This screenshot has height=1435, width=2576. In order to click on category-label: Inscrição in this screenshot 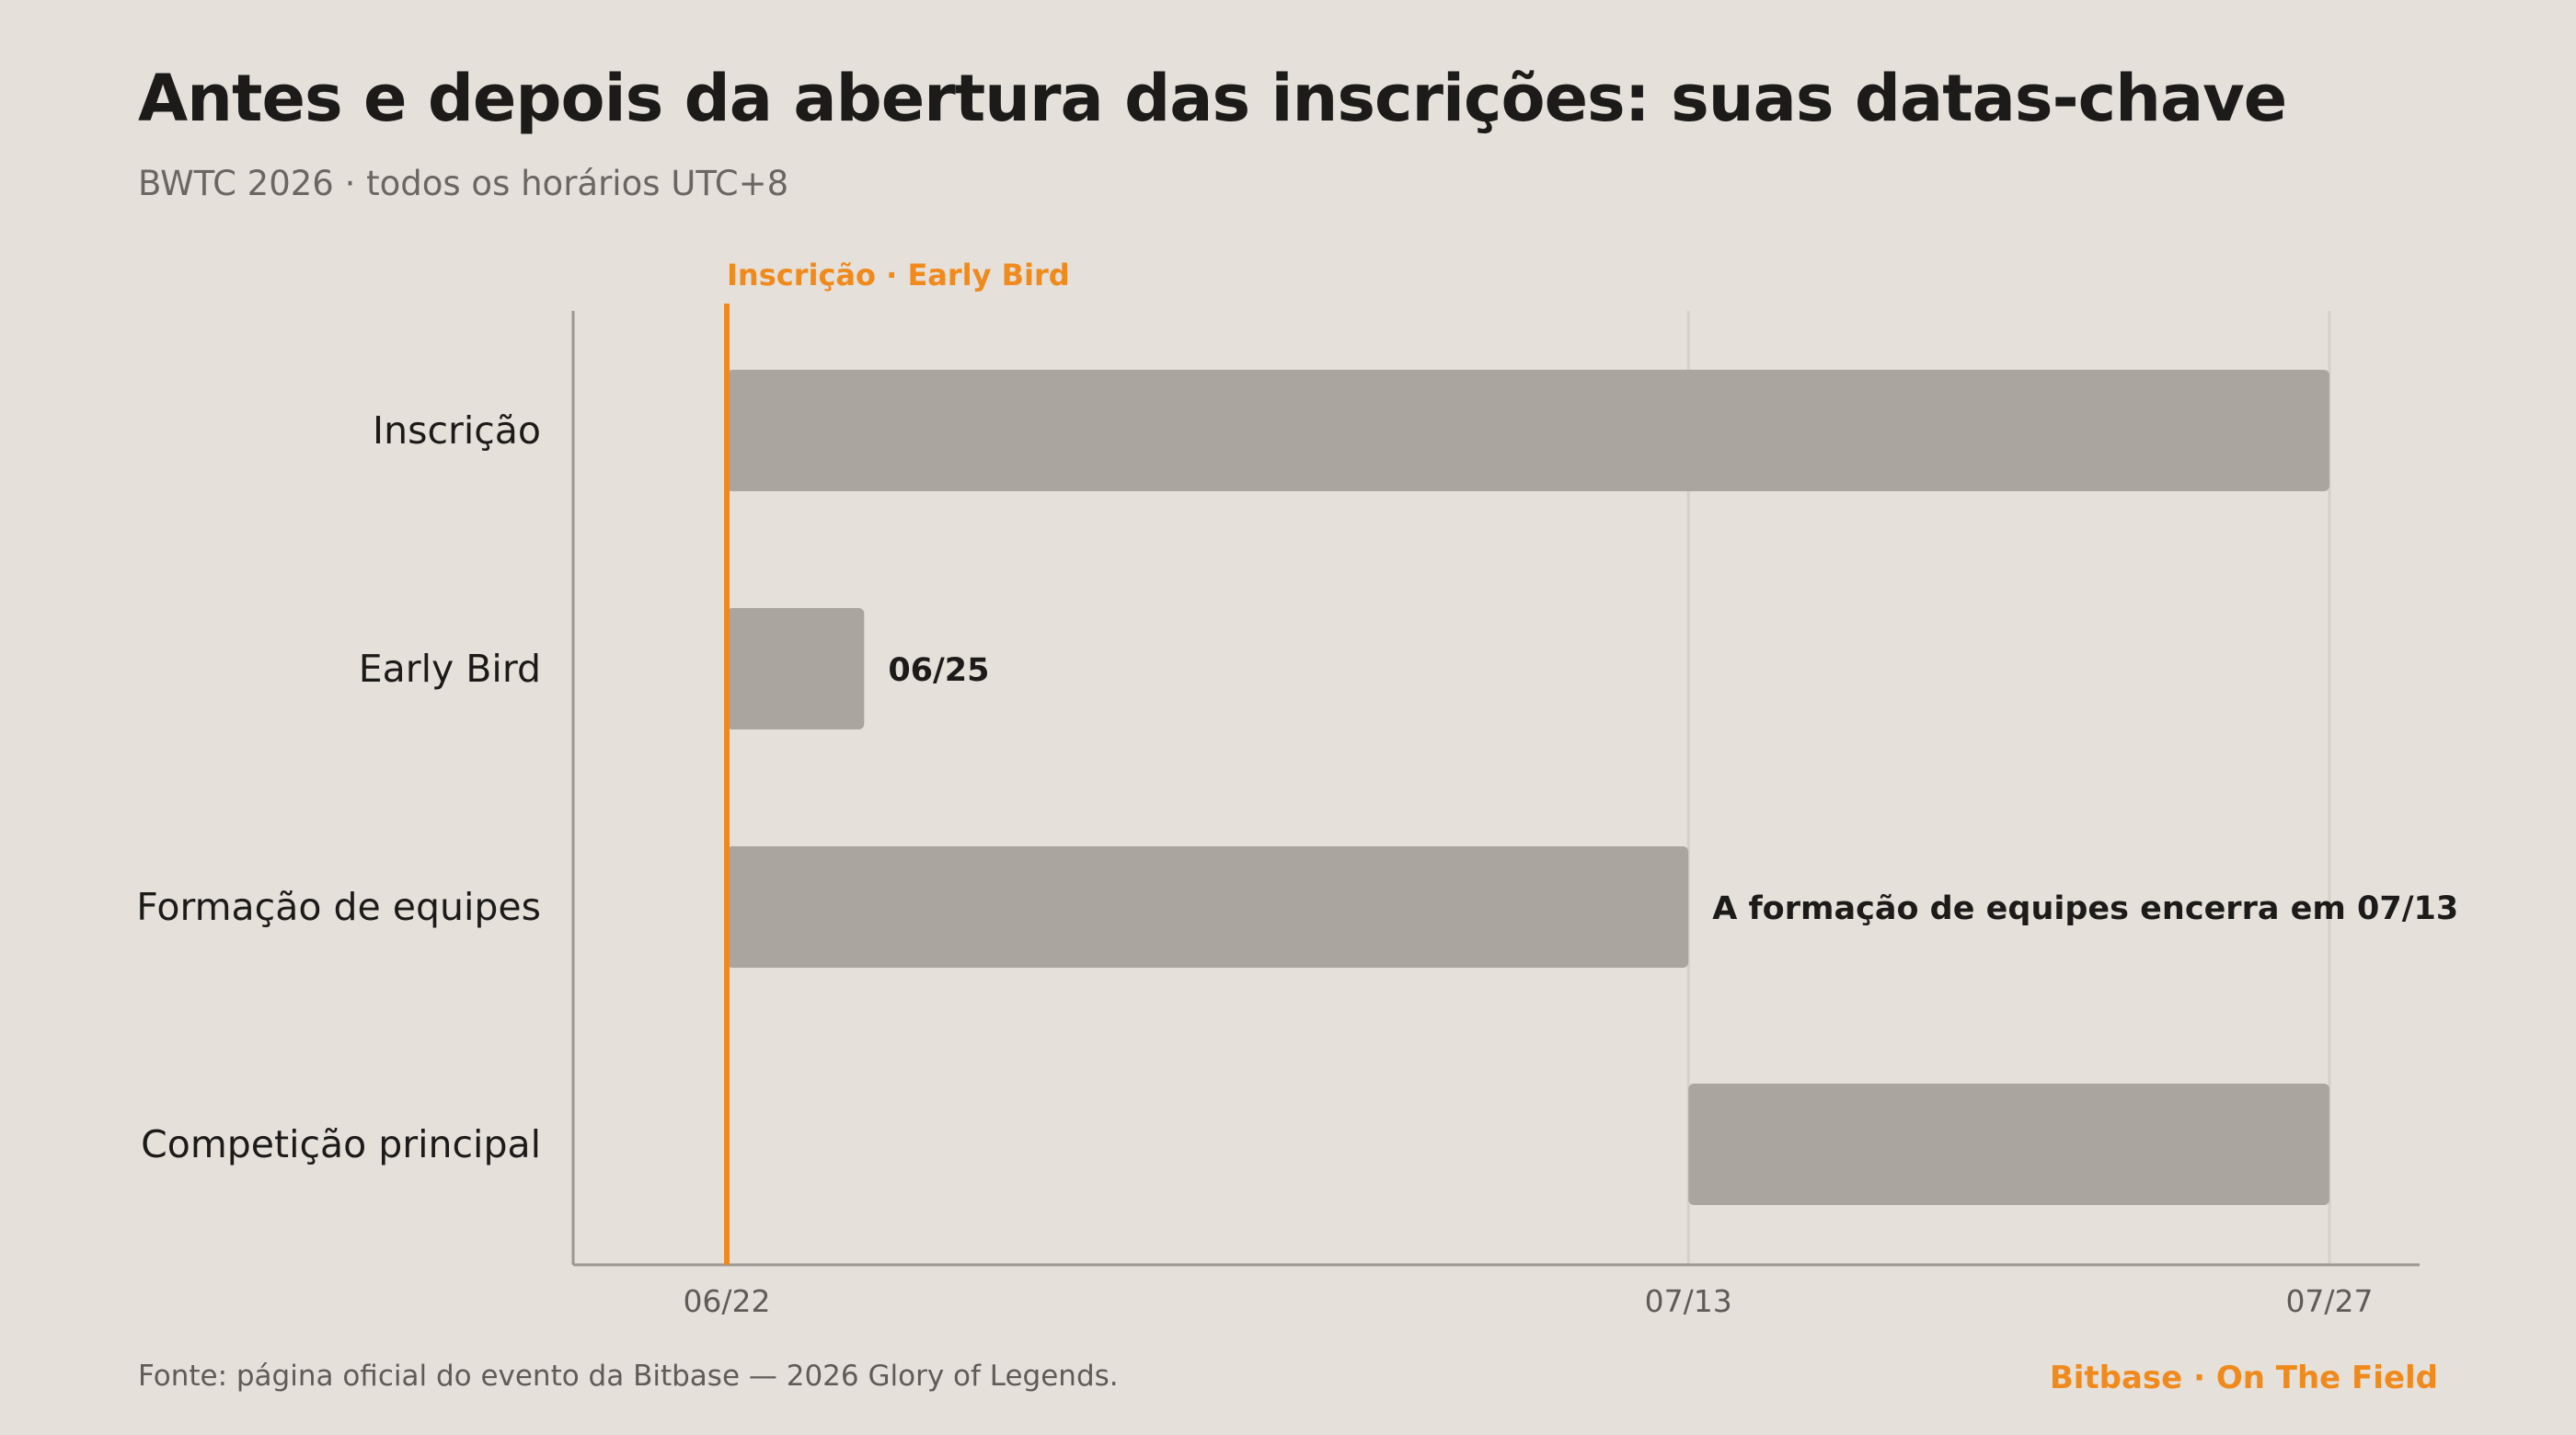, I will do `click(457, 430)`.